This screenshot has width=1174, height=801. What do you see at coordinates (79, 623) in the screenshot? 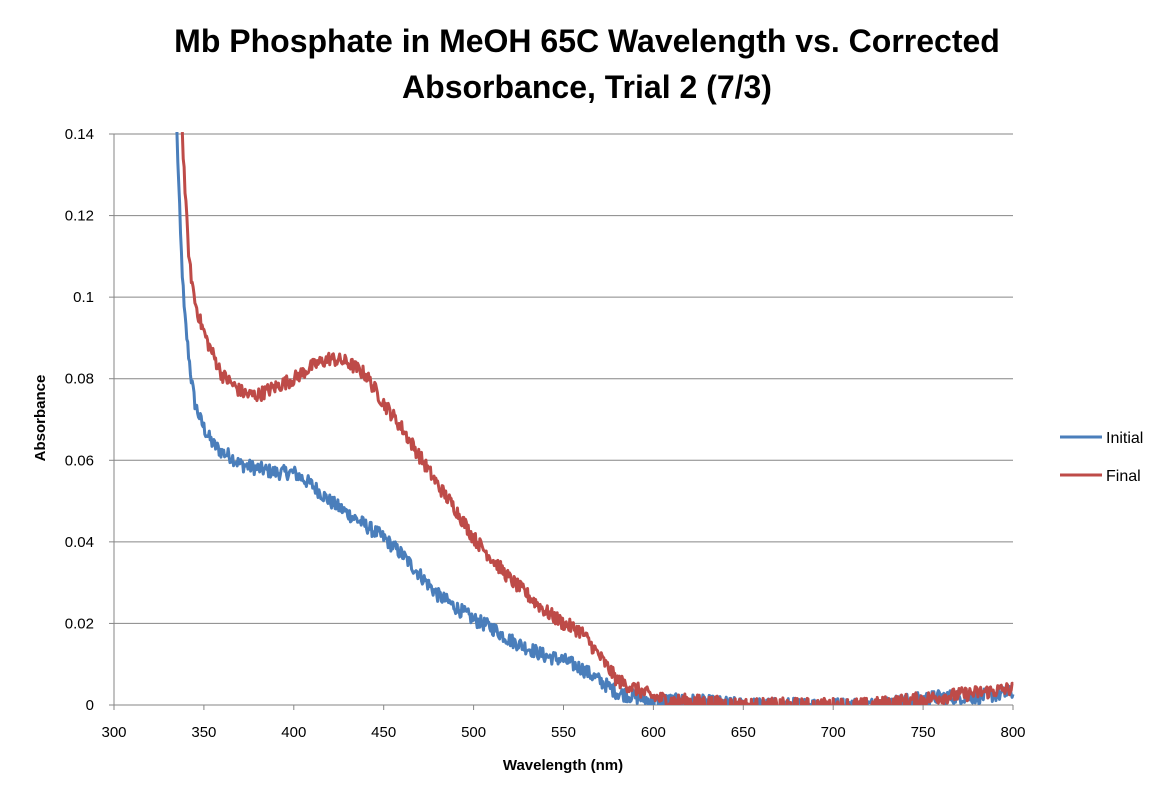
I see `y-tick-label: 0.02` at bounding box center [79, 623].